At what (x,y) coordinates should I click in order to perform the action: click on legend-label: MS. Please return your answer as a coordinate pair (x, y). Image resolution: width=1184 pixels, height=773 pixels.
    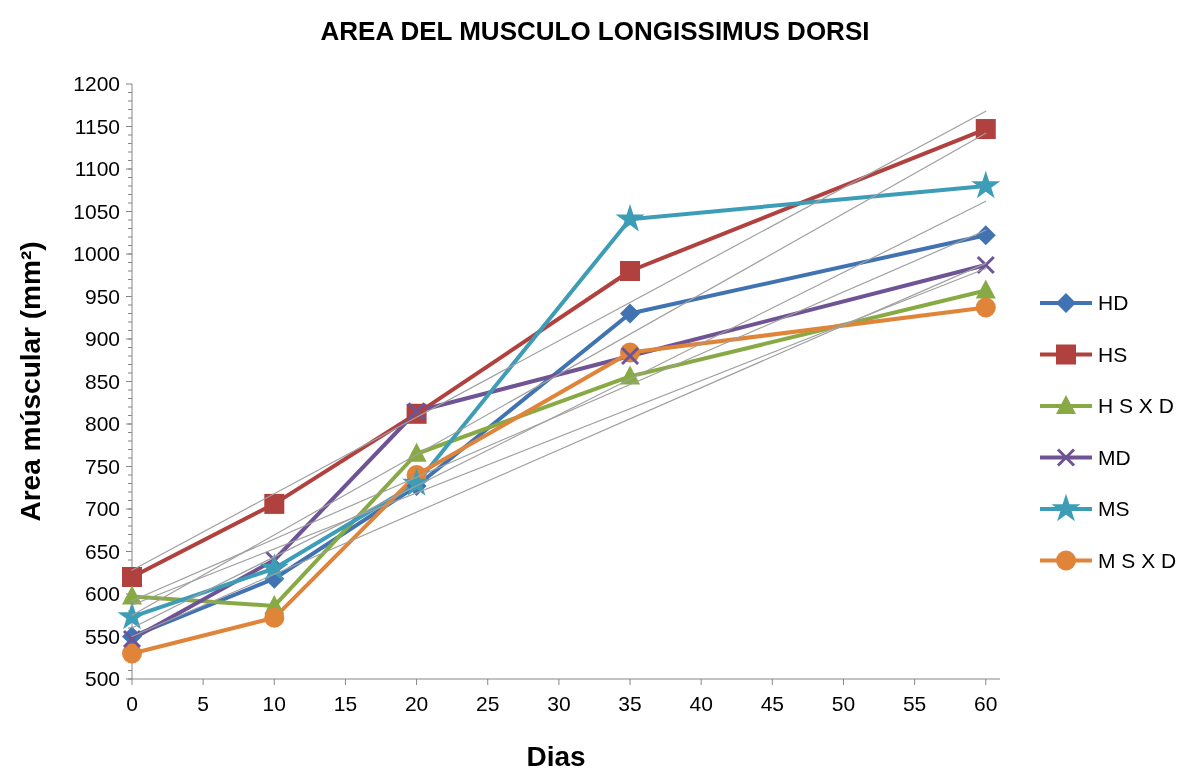
    Looking at the image, I should click on (1114, 509).